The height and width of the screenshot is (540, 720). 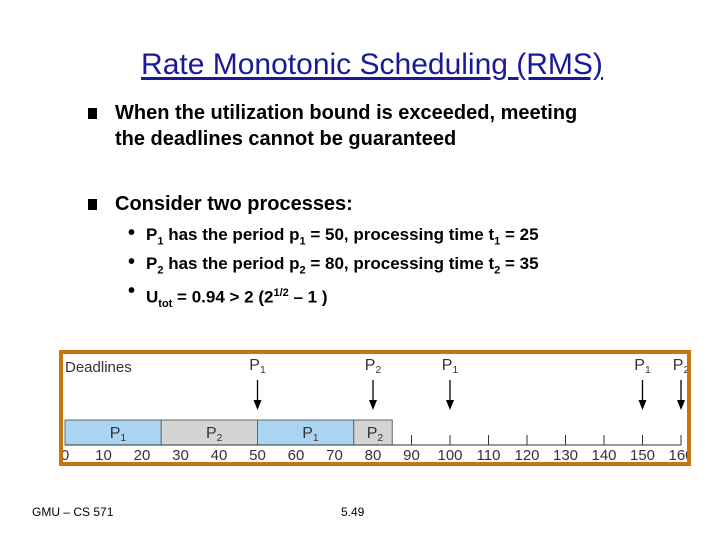 I want to click on tick-label: 100, so click(x=449, y=454).